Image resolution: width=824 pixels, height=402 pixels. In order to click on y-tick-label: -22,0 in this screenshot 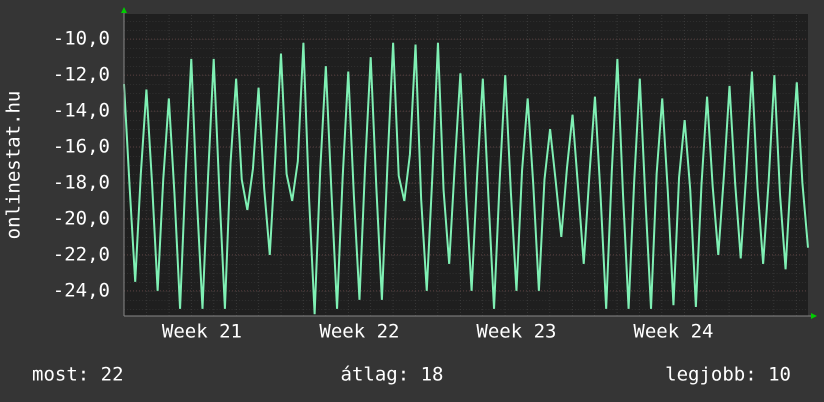, I will do `click(81, 254)`.